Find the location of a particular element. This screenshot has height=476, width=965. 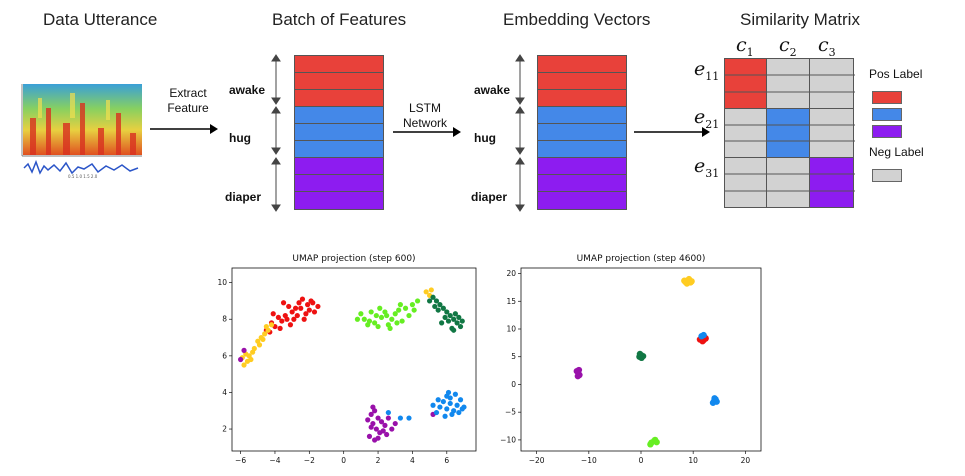

y-tick-label: 5 is located at coordinates (513, 356).